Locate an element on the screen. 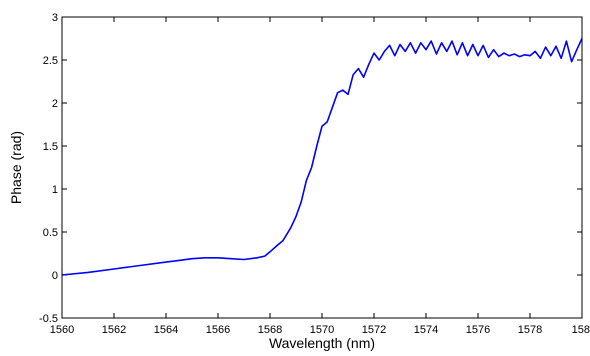 The image size is (590, 356). x-tick-label: 1574 is located at coordinates (426, 330).